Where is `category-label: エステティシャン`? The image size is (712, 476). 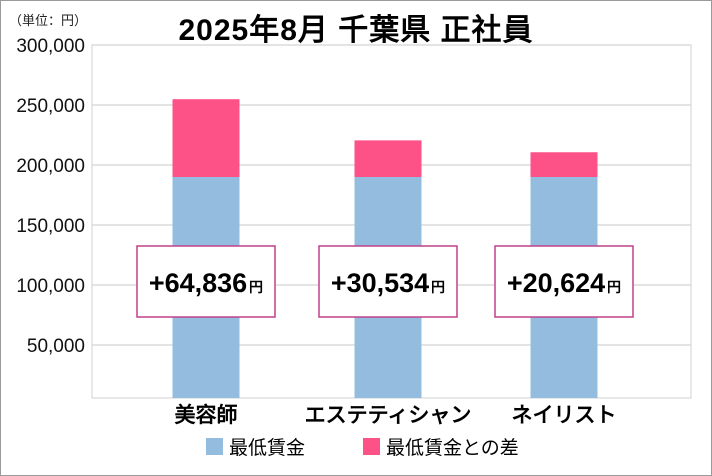 category-label: エステティシャン is located at coordinates (388, 415).